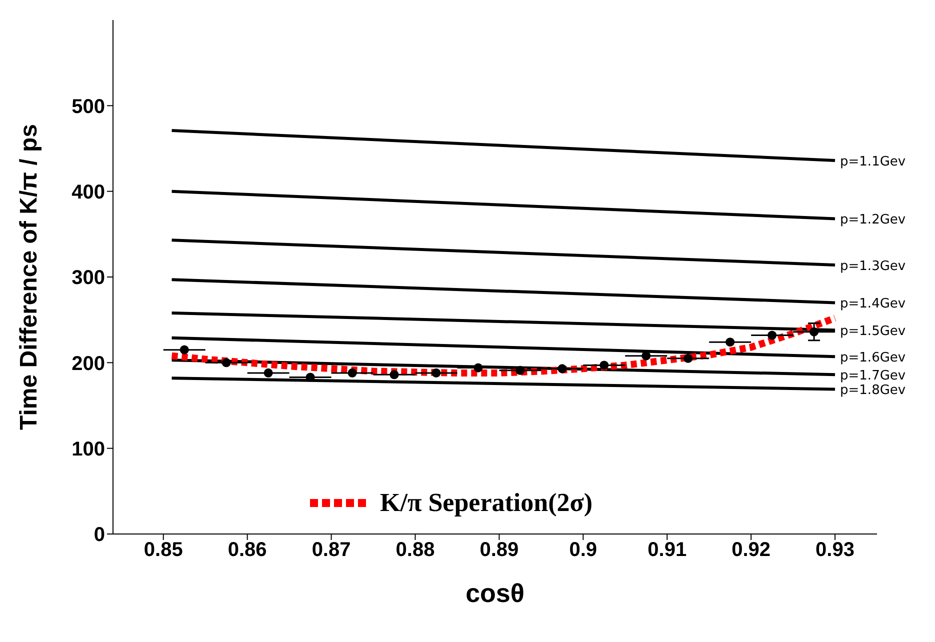 Image resolution: width=935 pixels, height=642 pixels. I want to click on y-tick-label: 200, so click(88, 363).